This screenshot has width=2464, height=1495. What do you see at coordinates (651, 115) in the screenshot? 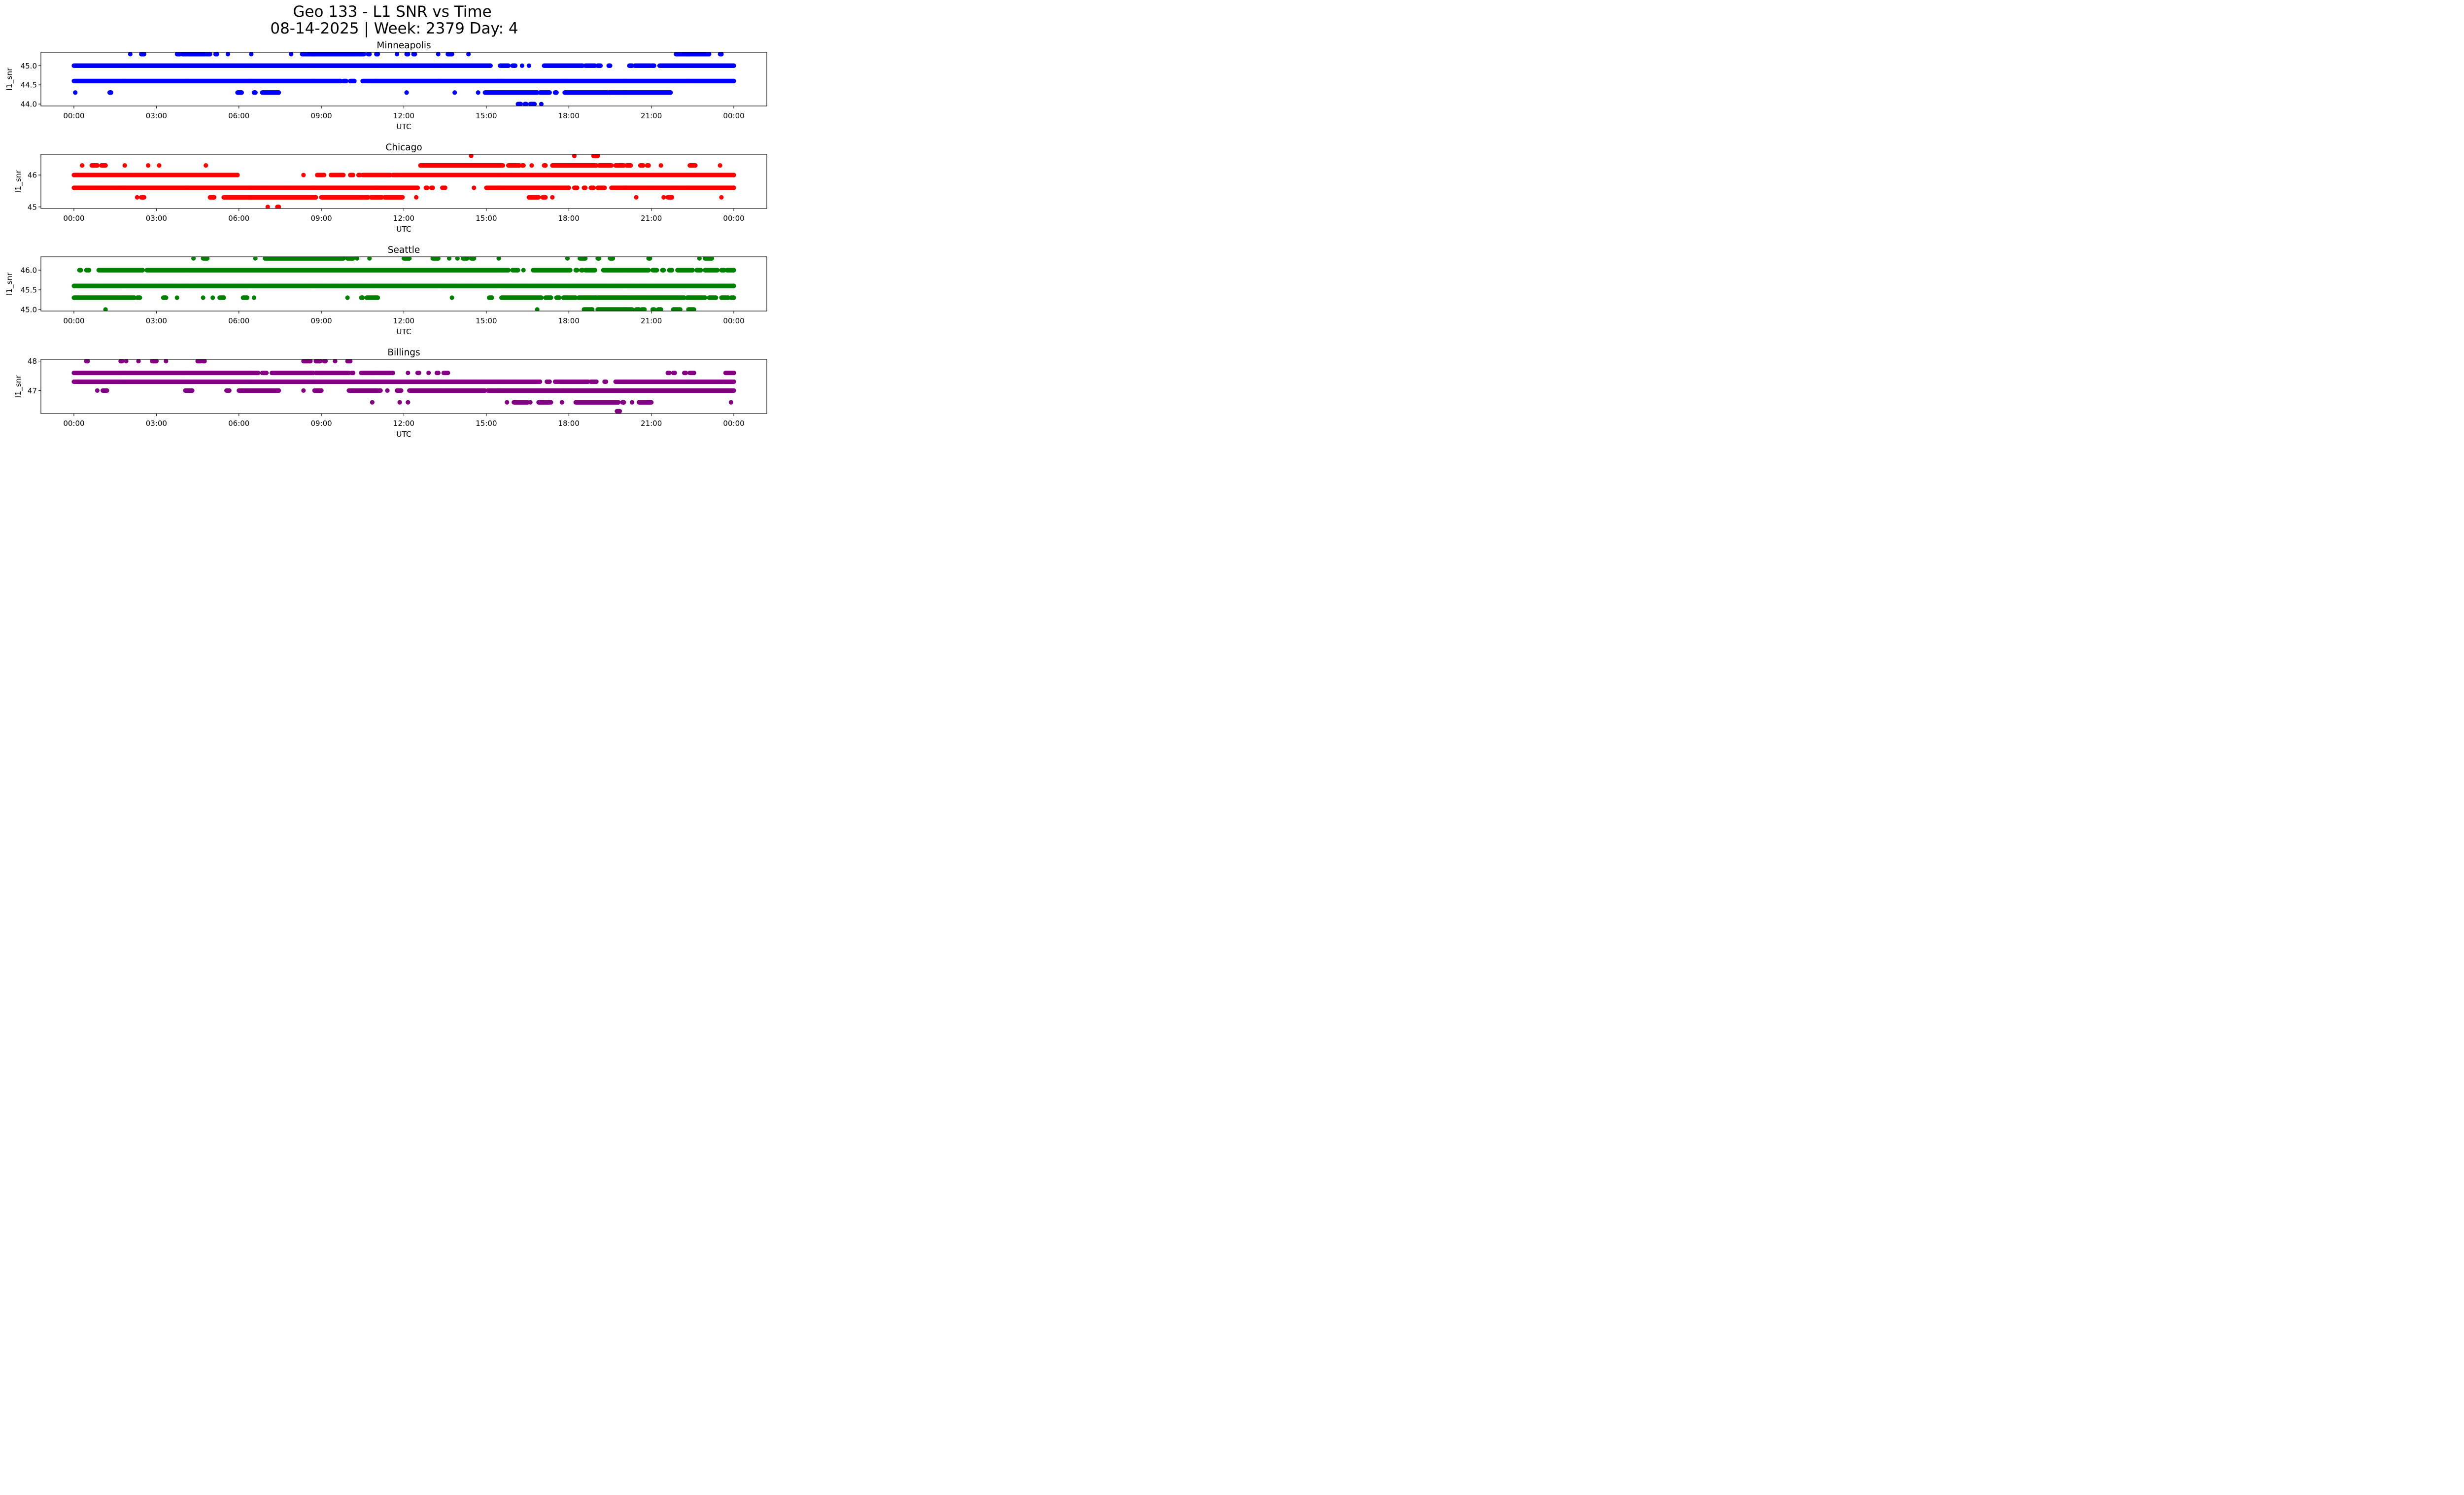
I see `x-tick-label: 21:00` at bounding box center [651, 115].